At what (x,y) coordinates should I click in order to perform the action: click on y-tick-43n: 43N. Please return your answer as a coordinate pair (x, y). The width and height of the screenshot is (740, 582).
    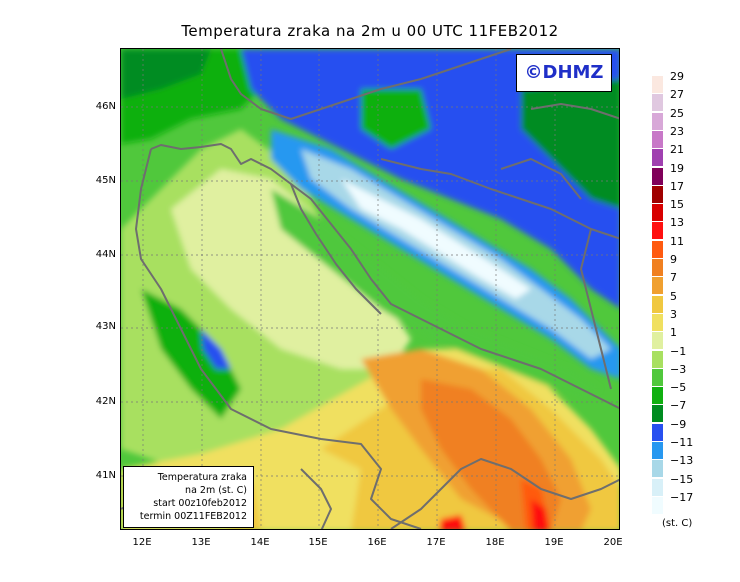
    Looking at the image, I should click on (105, 326).